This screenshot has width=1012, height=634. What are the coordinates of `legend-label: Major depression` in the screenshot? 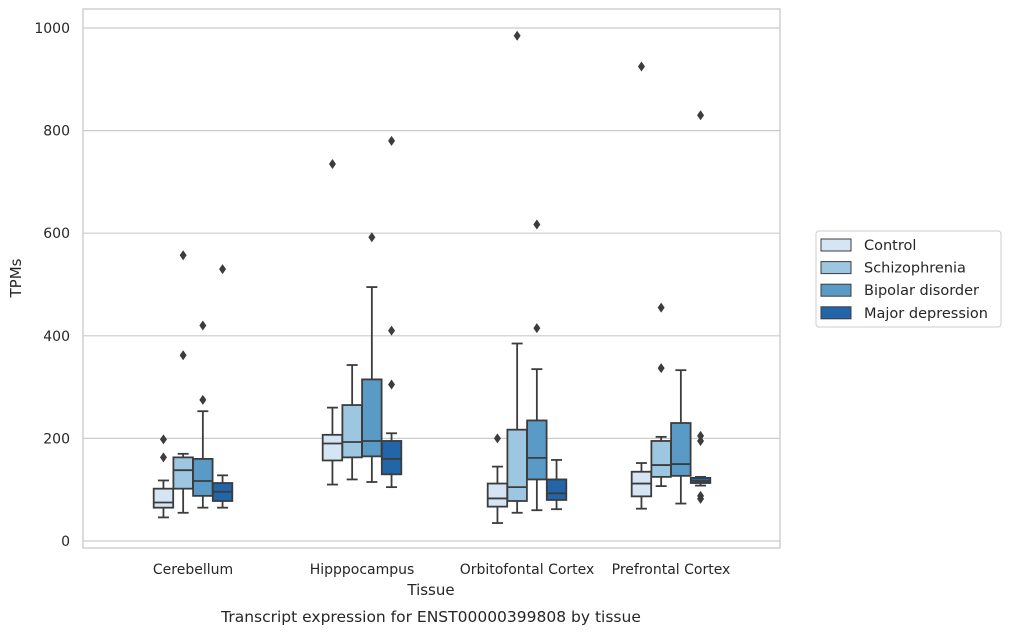 It's located at (926, 314).